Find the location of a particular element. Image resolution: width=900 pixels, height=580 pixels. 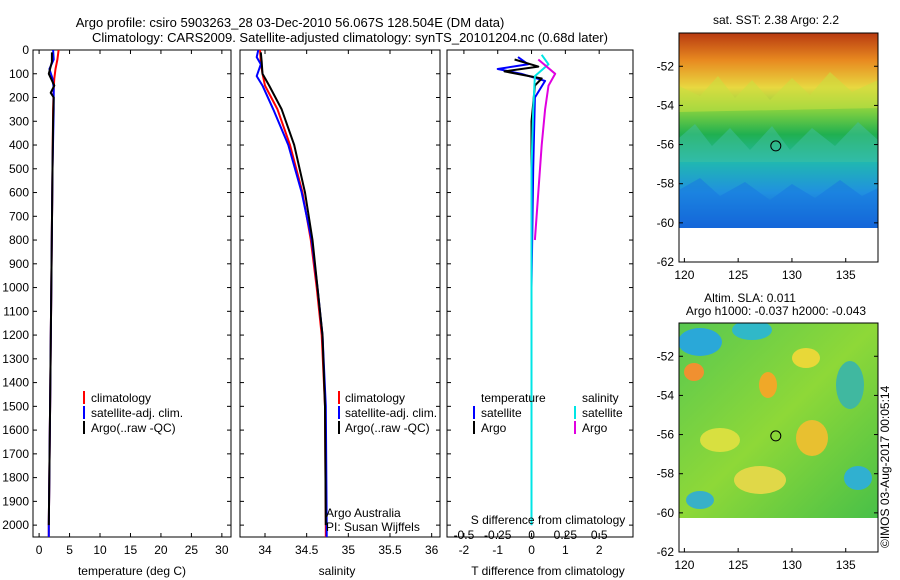

depth-tick-label: 1600 is located at coordinates (15, 430).